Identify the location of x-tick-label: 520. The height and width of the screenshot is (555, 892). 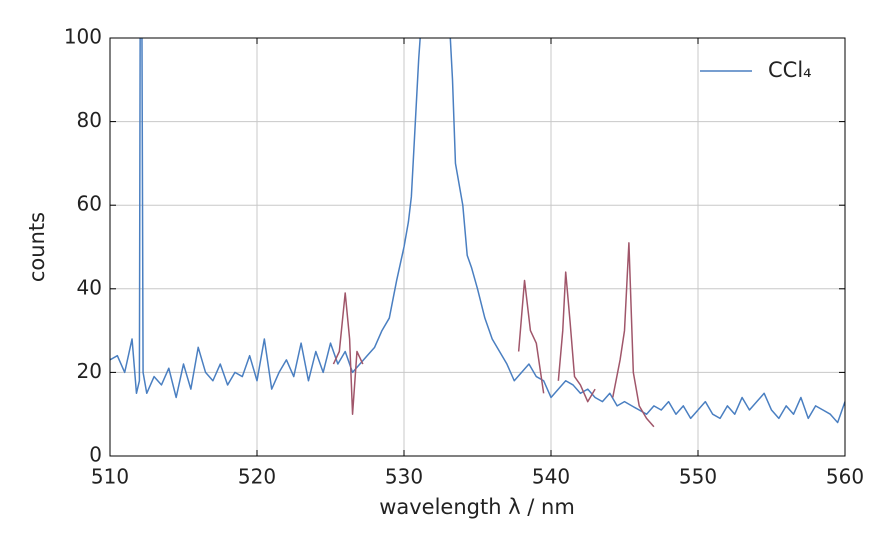
(257, 477).